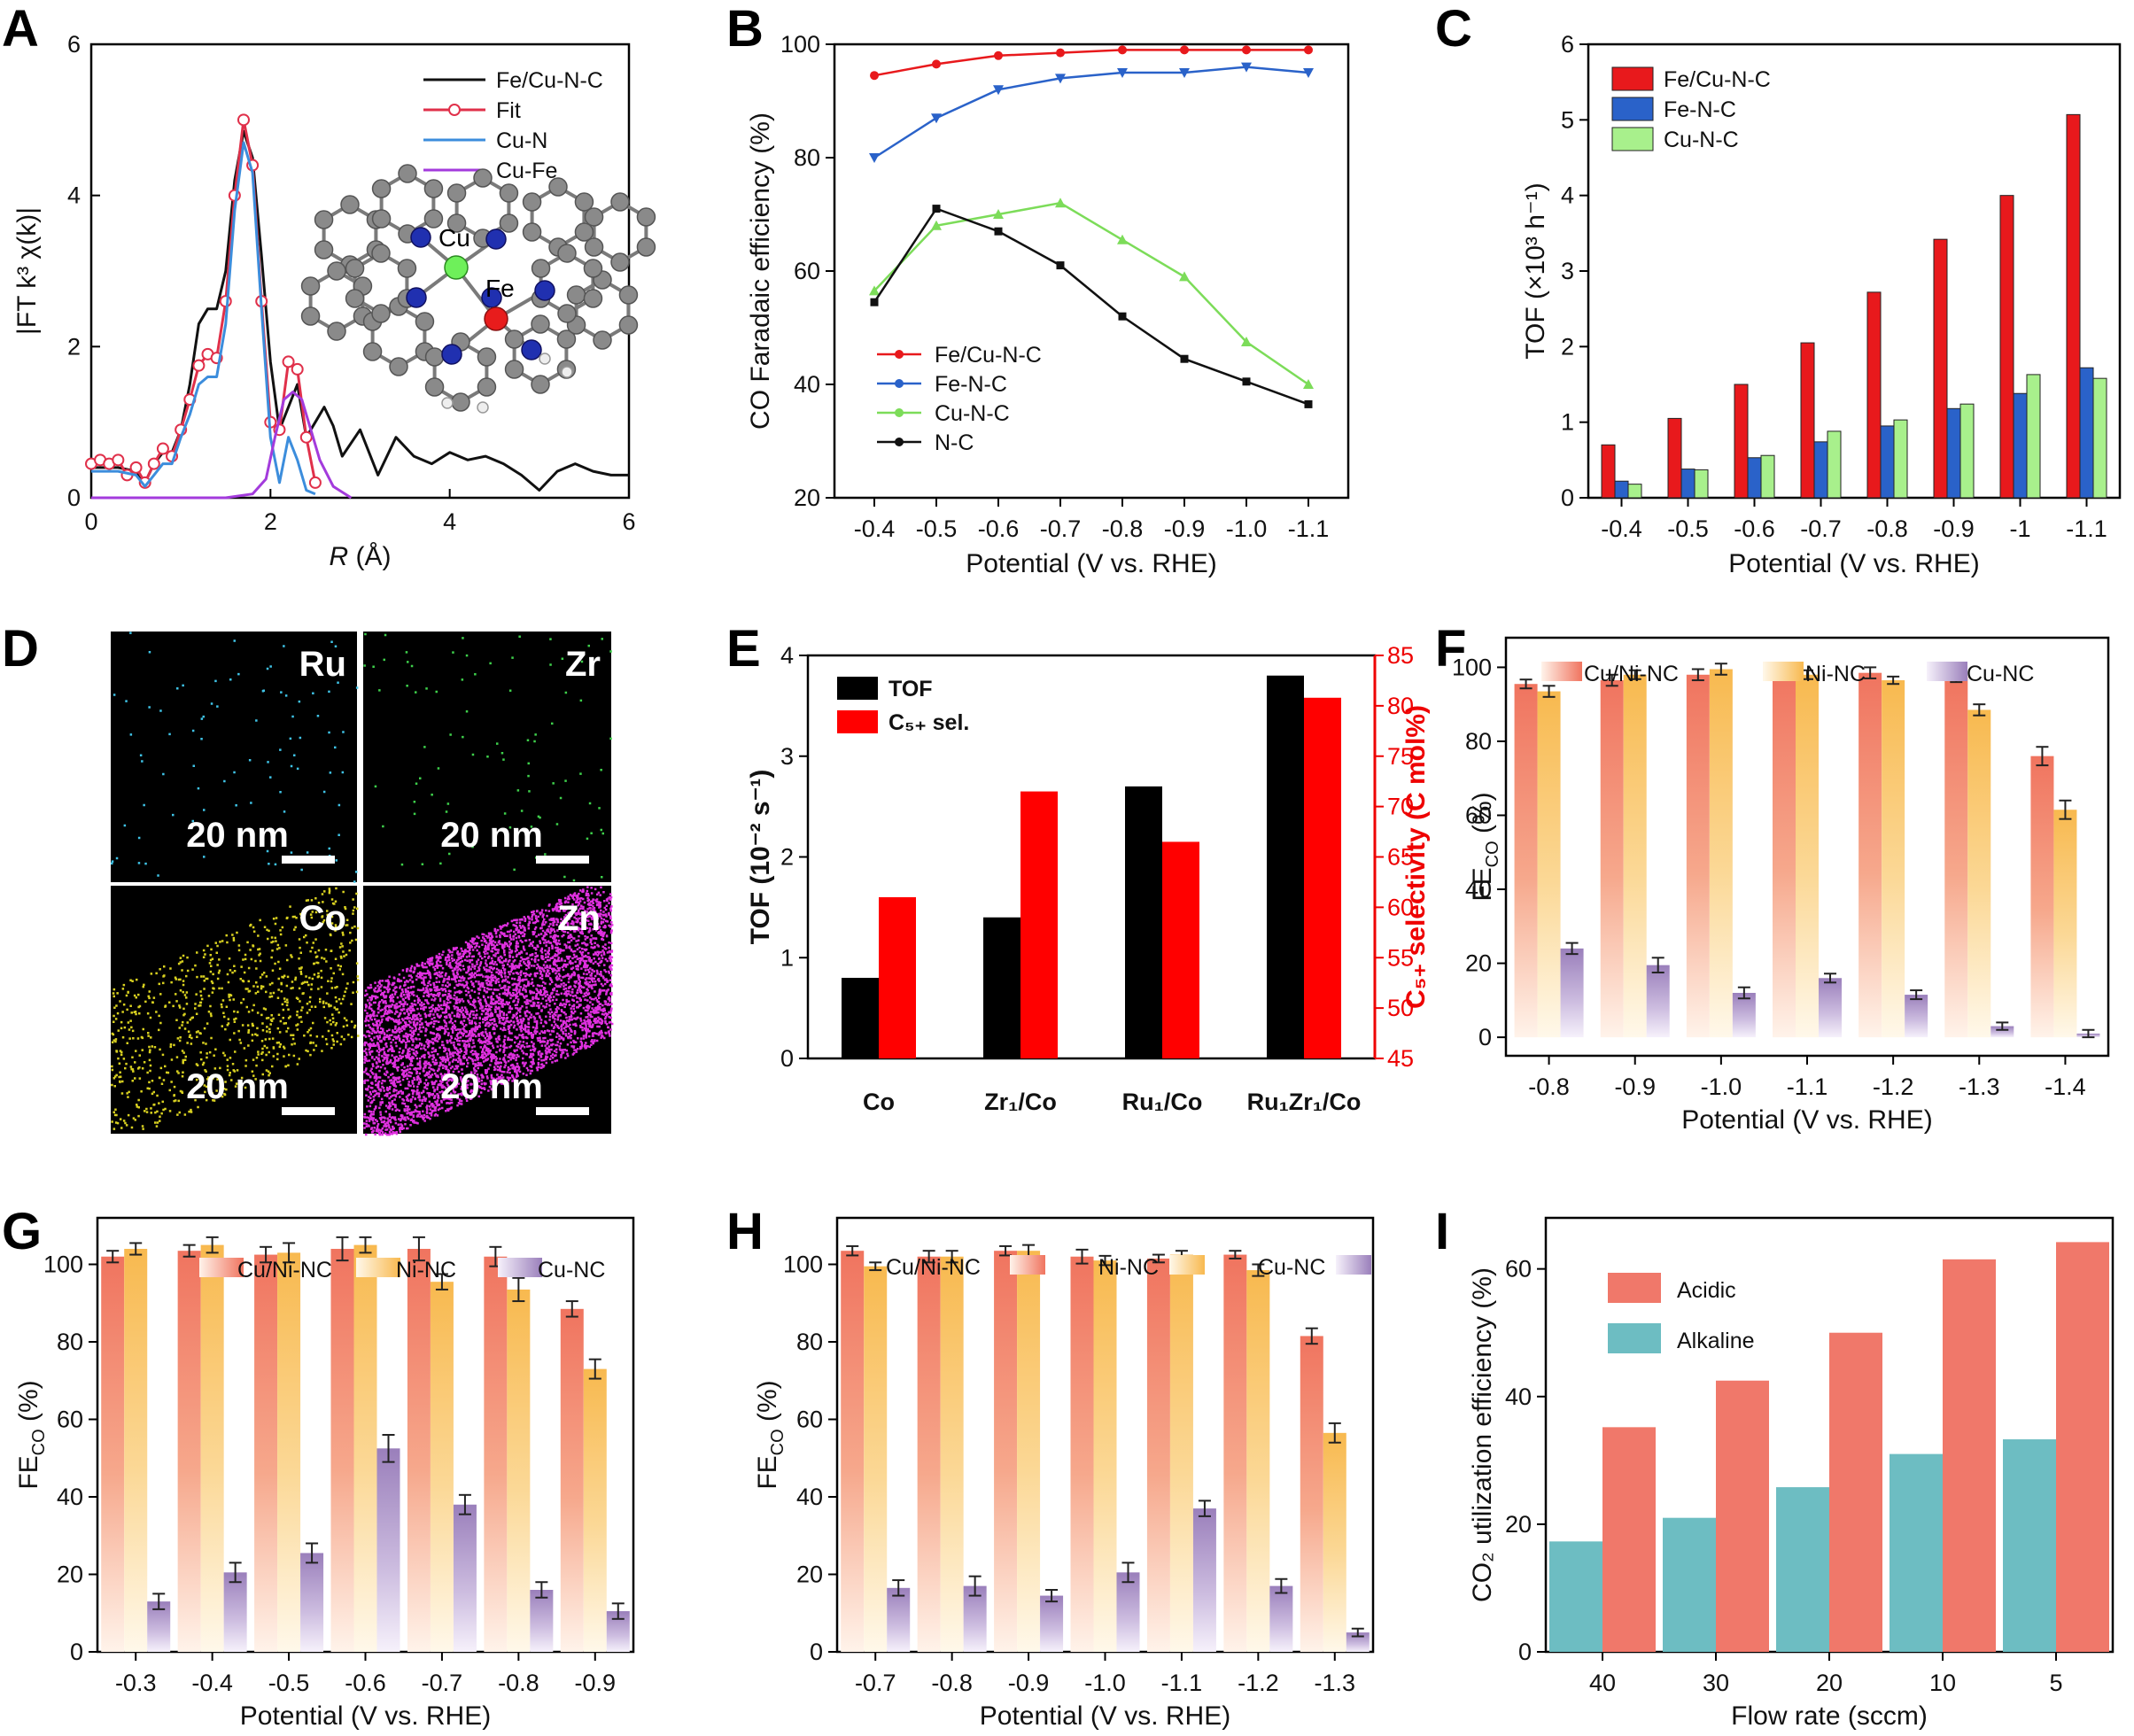  Describe the element at coordinates (70, 1575) in the screenshot. I see `chart-ytick-label: 20` at that location.